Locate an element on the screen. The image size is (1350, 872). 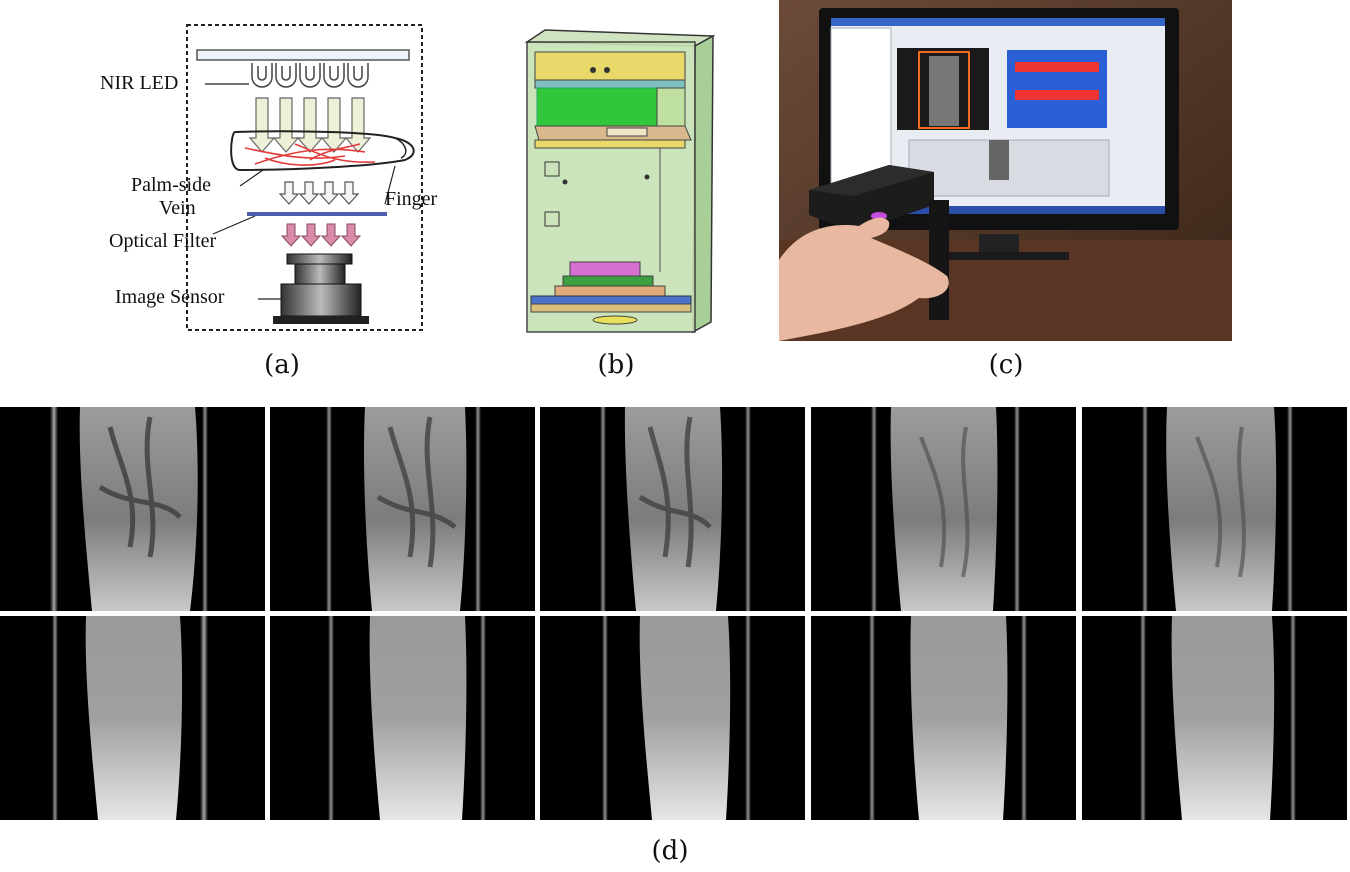
vein-image-r1-c1 is located at coordinates (132, 509).